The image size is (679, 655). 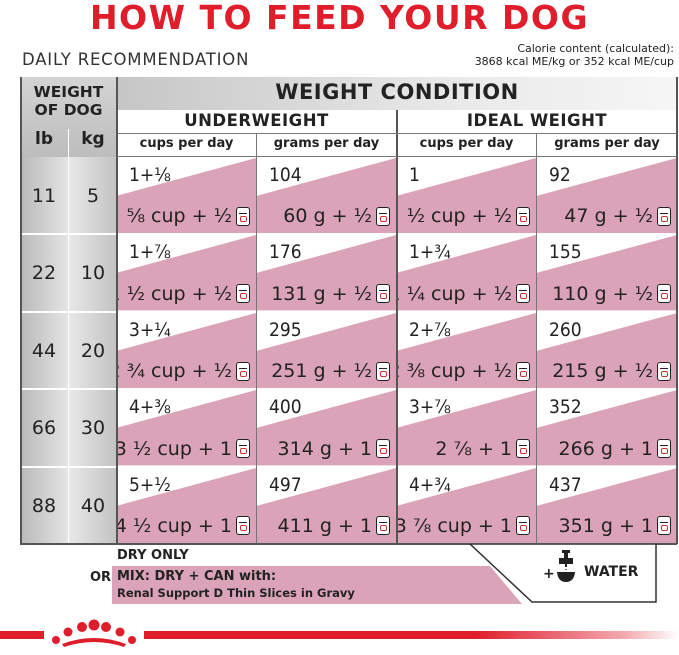 What do you see at coordinates (537, 120) in the screenshot?
I see `ideal-weight-header: IDEAL WEIGHT` at bounding box center [537, 120].